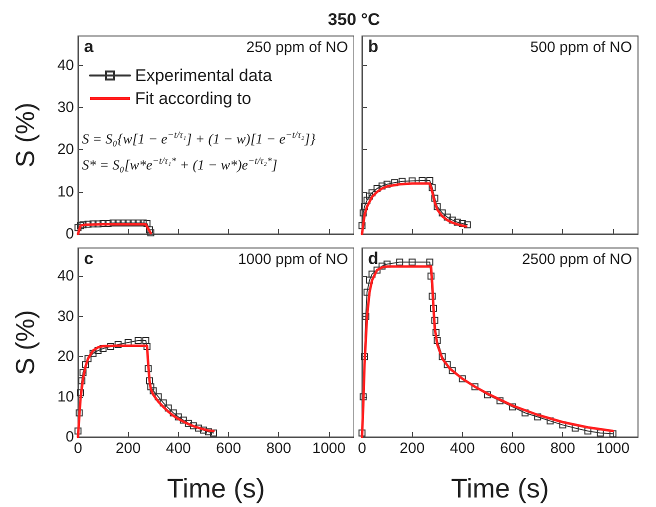 Image resolution: width=656 pixels, height=507 pixels. What do you see at coordinates (89, 259) in the screenshot?
I see `annotation: c` at bounding box center [89, 259].